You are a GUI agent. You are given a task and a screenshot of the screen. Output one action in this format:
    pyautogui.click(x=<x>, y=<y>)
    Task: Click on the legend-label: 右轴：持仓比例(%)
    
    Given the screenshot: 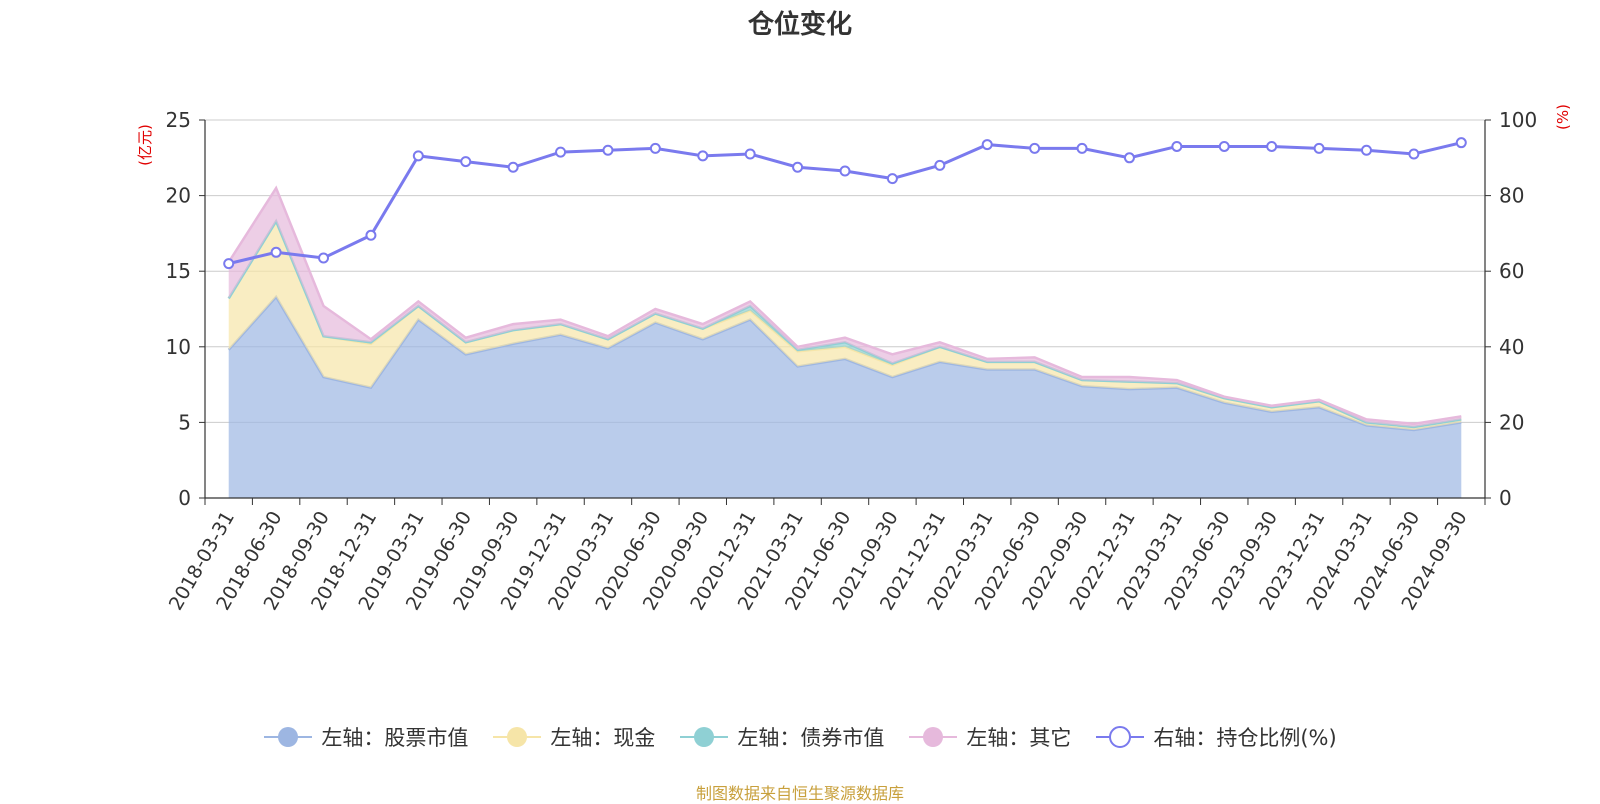 What is the action you would take?
    pyautogui.click(x=1245, y=738)
    